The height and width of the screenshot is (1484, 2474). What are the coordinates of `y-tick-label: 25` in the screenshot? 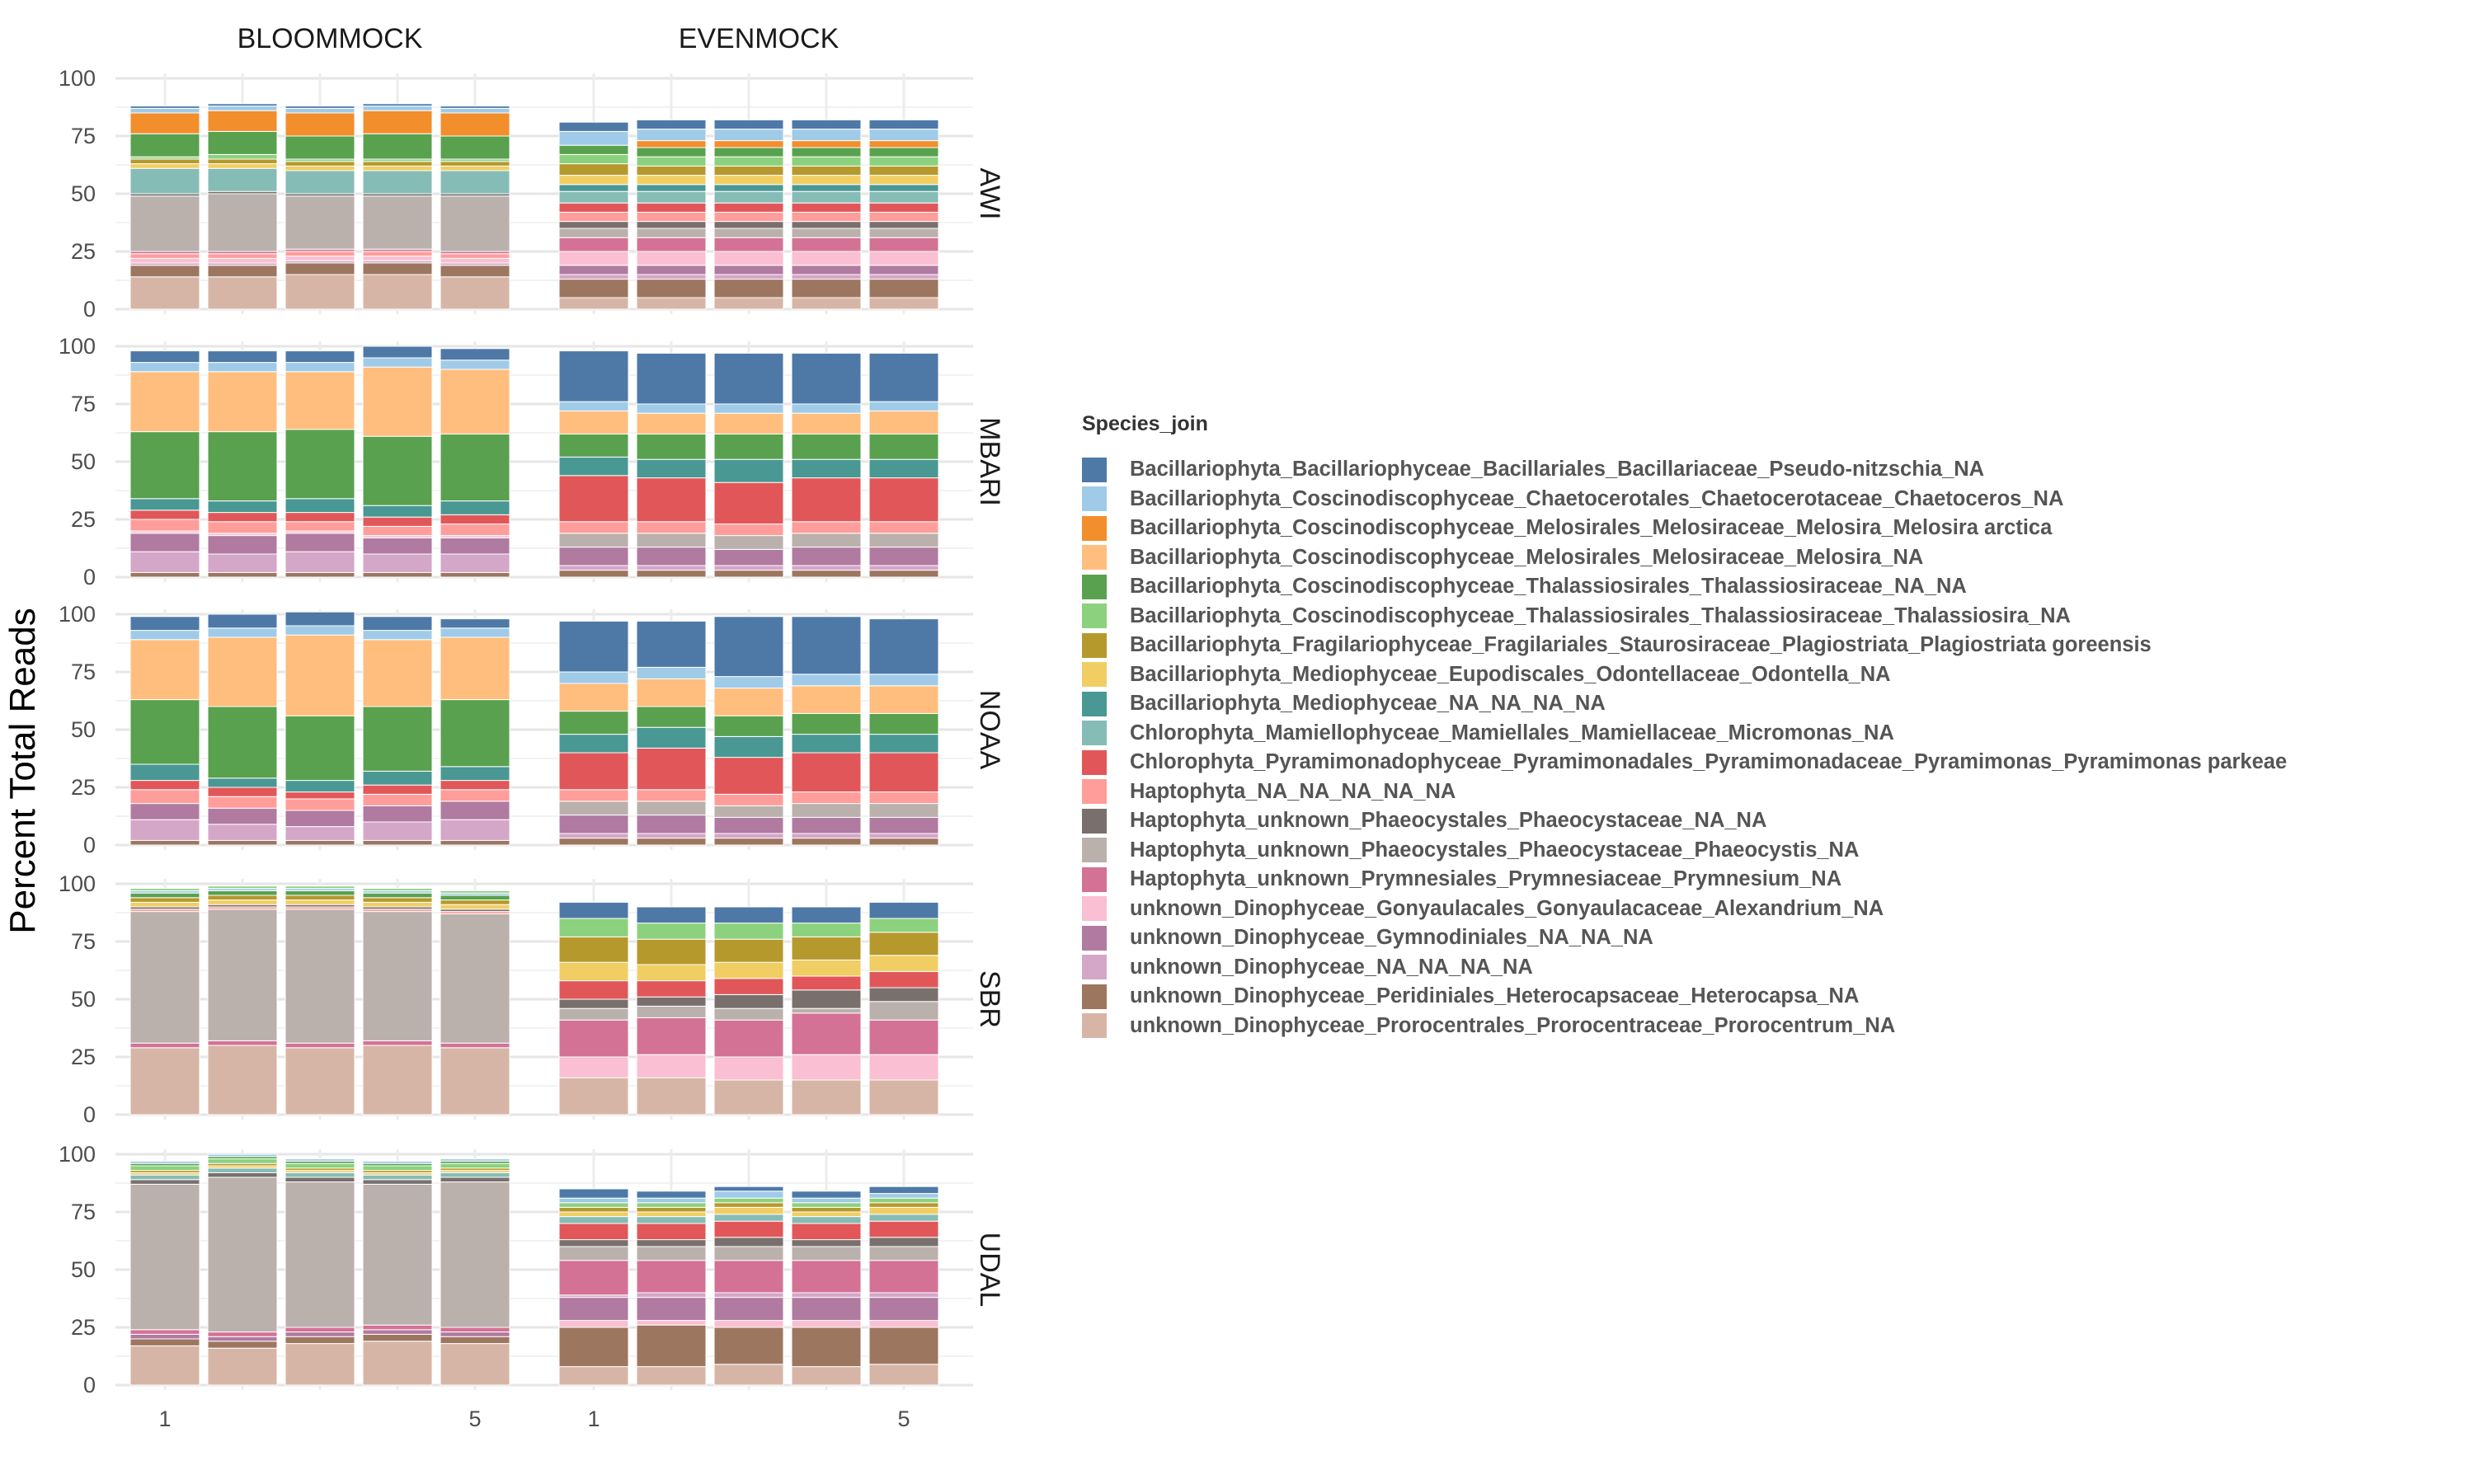 It's located at (83, 251).